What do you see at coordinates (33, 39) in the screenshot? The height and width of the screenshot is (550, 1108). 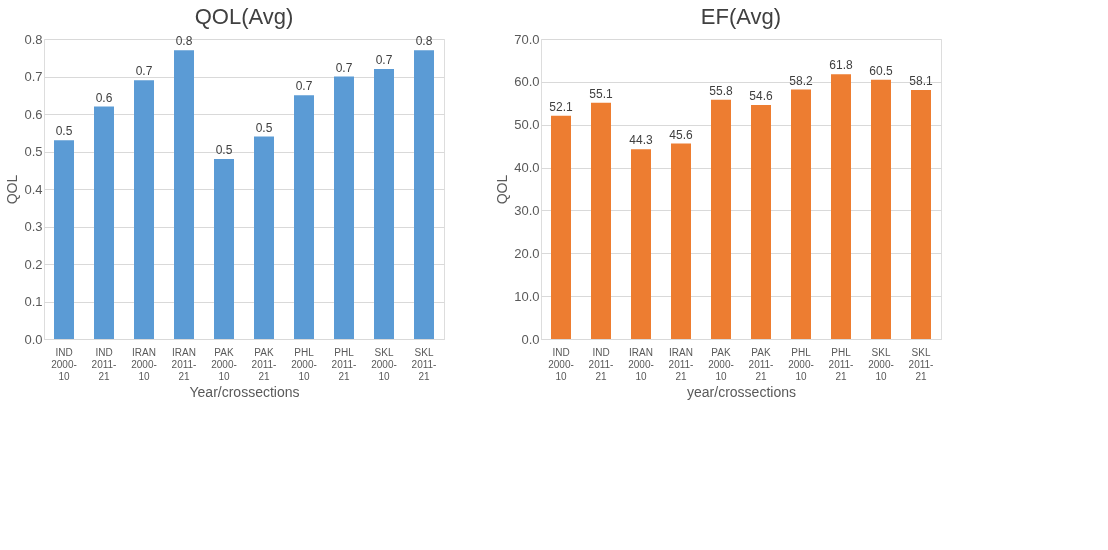 I see `y-tick-label: 0.8` at bounding box center [33, 39].